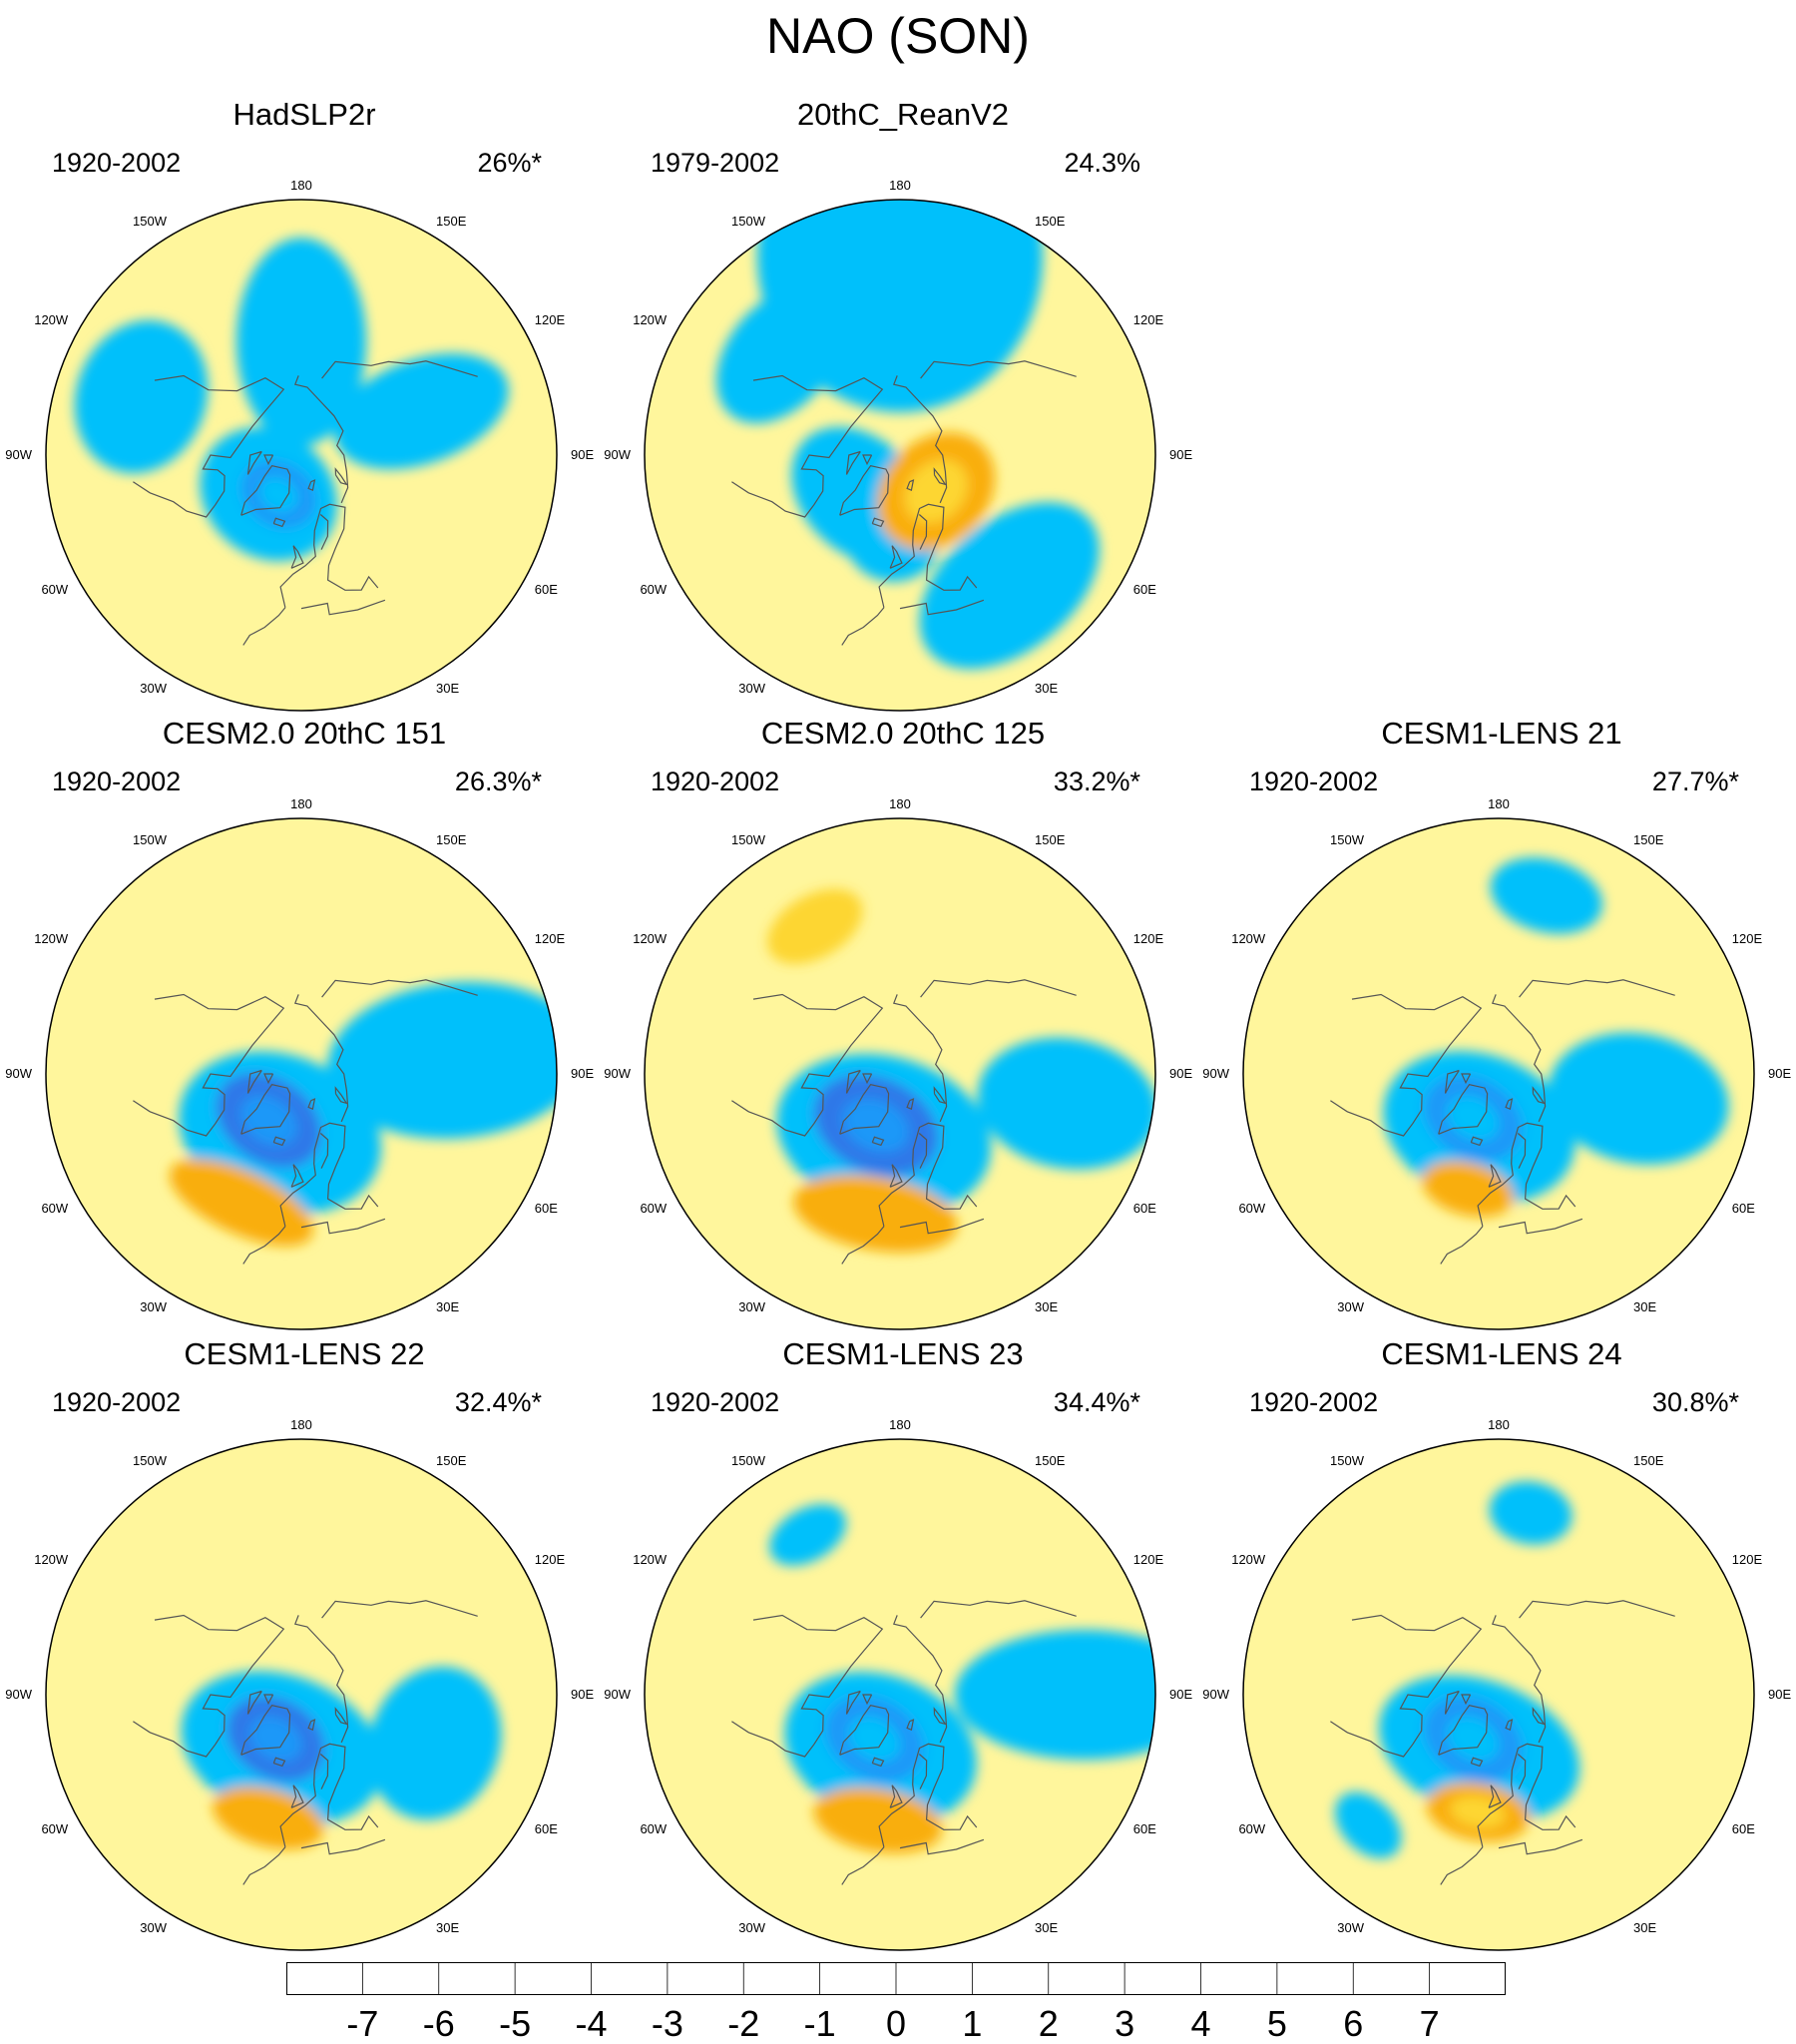 The width and height of the screenshot is (1796, 2044). Describe the element at coordinates (896, 1978) in the screenshot. I see `colorbar` at that location.